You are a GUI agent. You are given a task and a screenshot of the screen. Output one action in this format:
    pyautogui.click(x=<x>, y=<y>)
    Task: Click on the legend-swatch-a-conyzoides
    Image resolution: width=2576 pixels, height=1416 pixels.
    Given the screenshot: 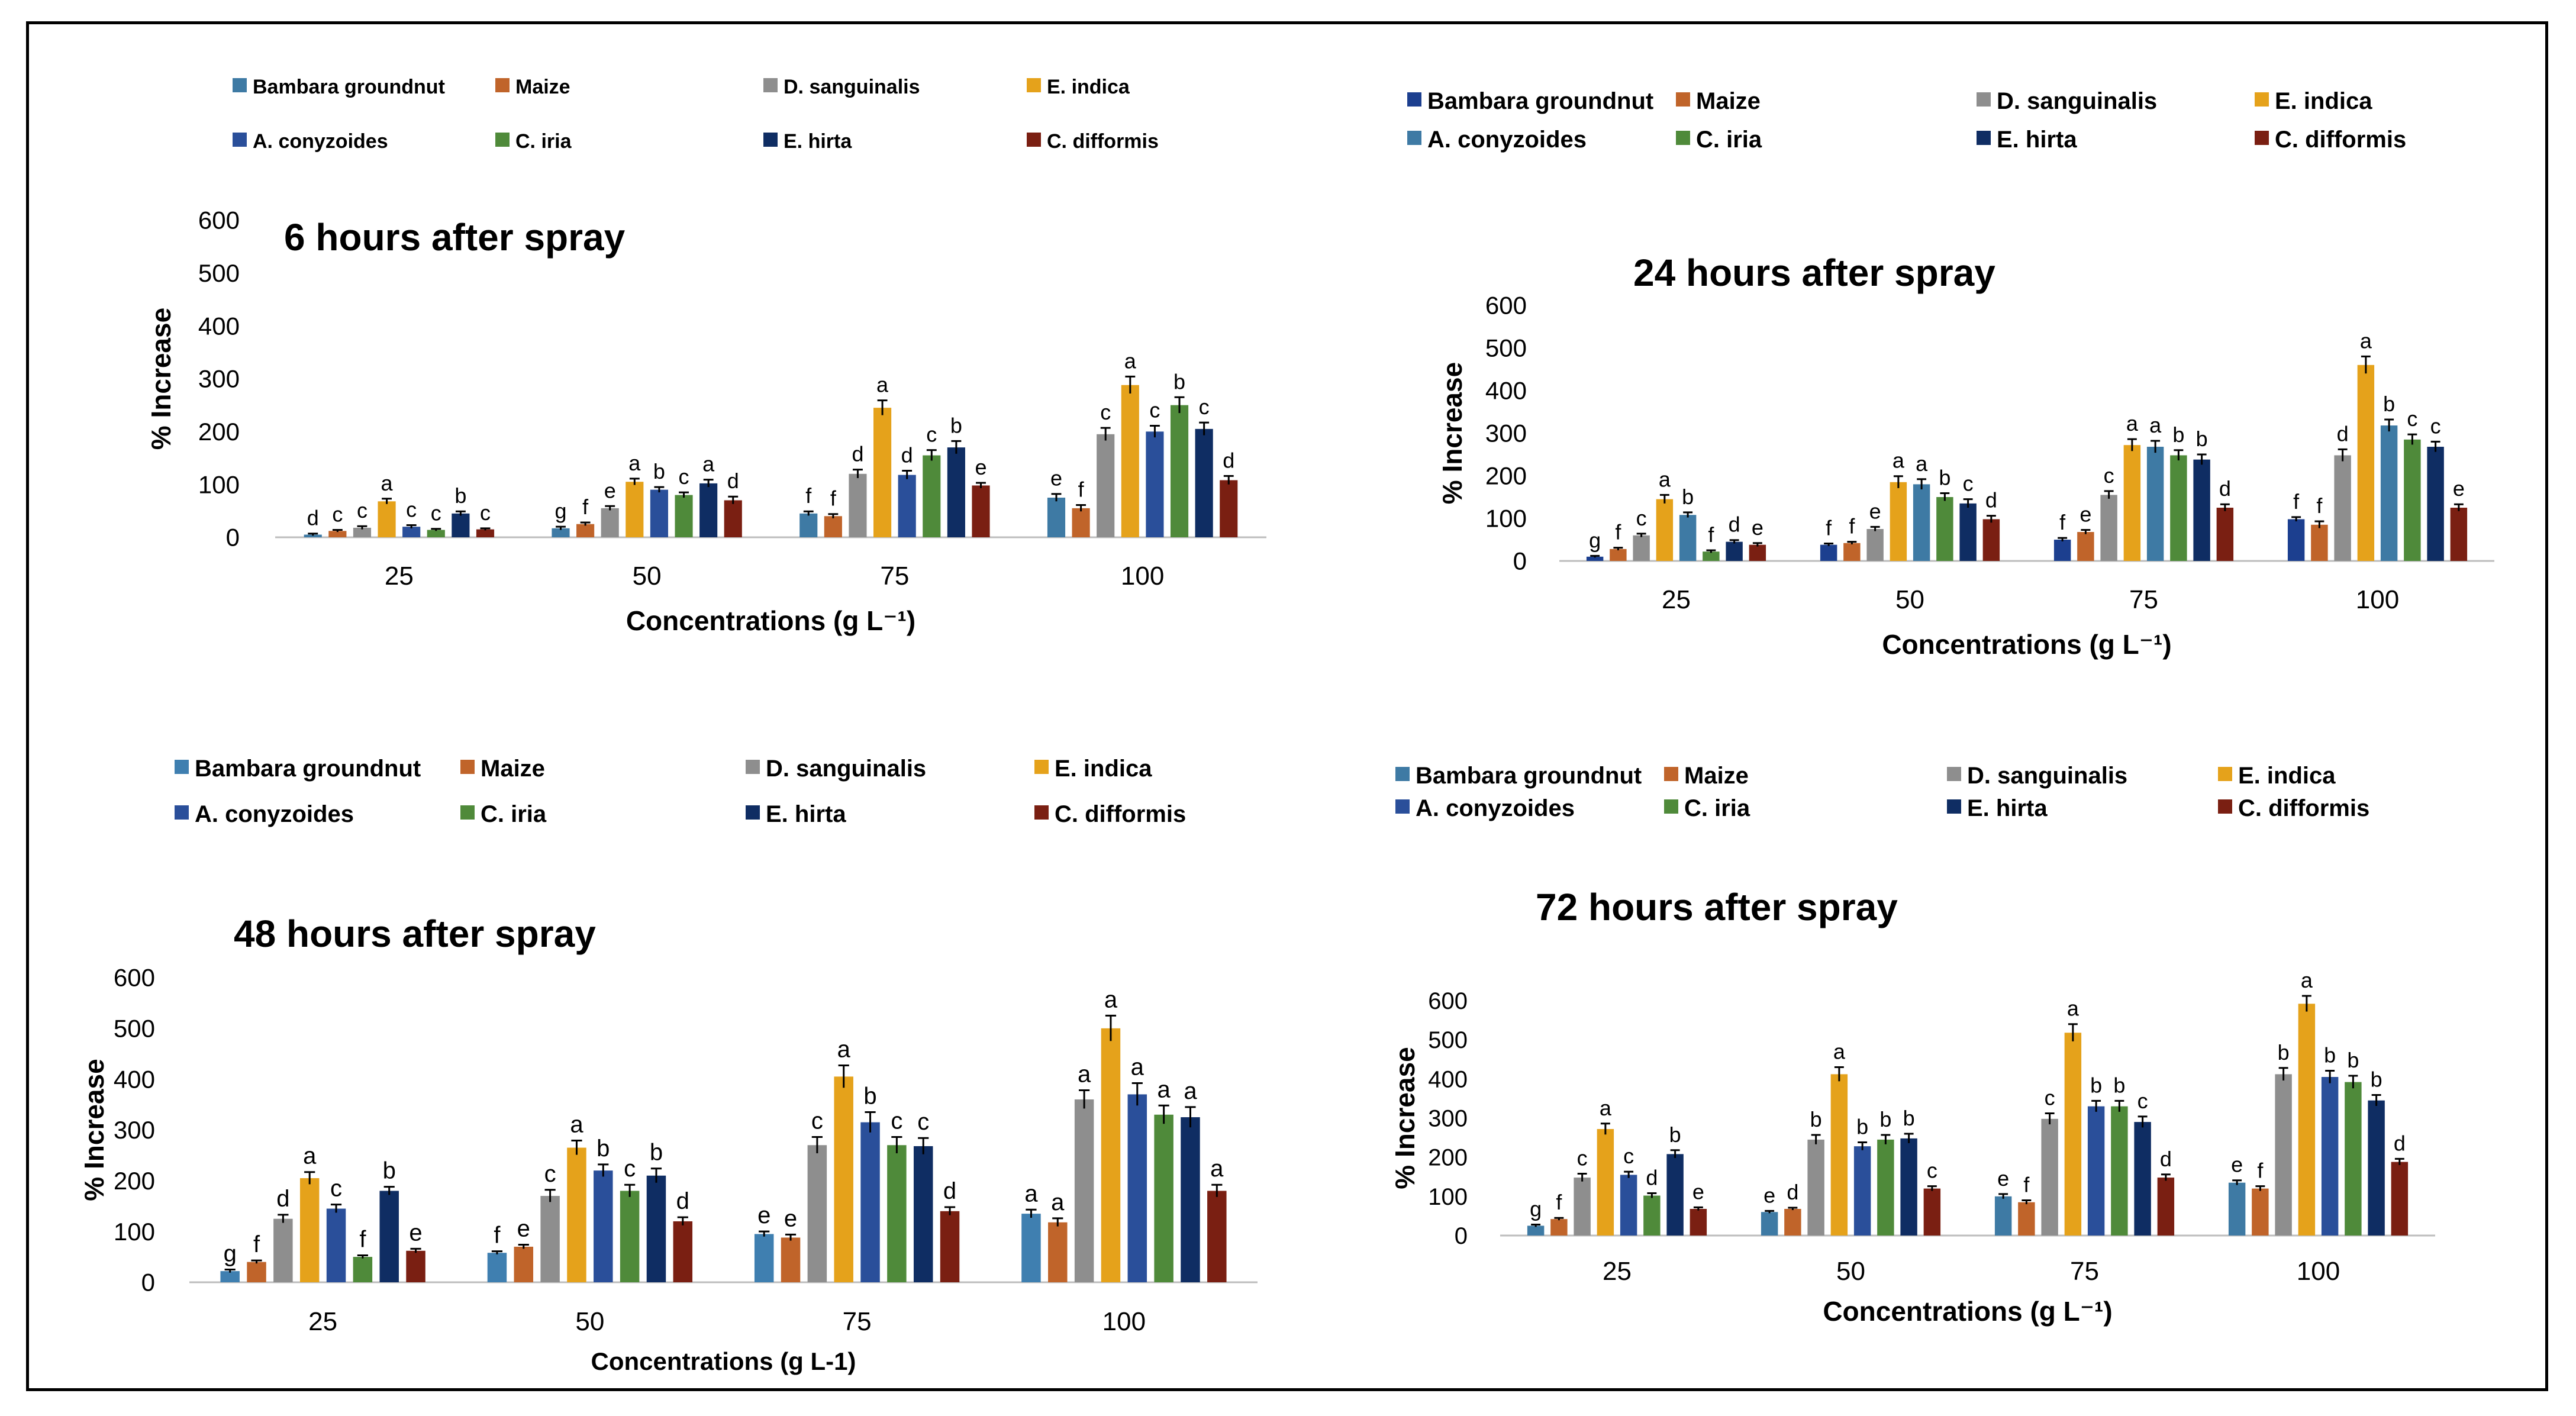 What is the action you would take?
    pyautogui.click(x=1414, y=138)
    